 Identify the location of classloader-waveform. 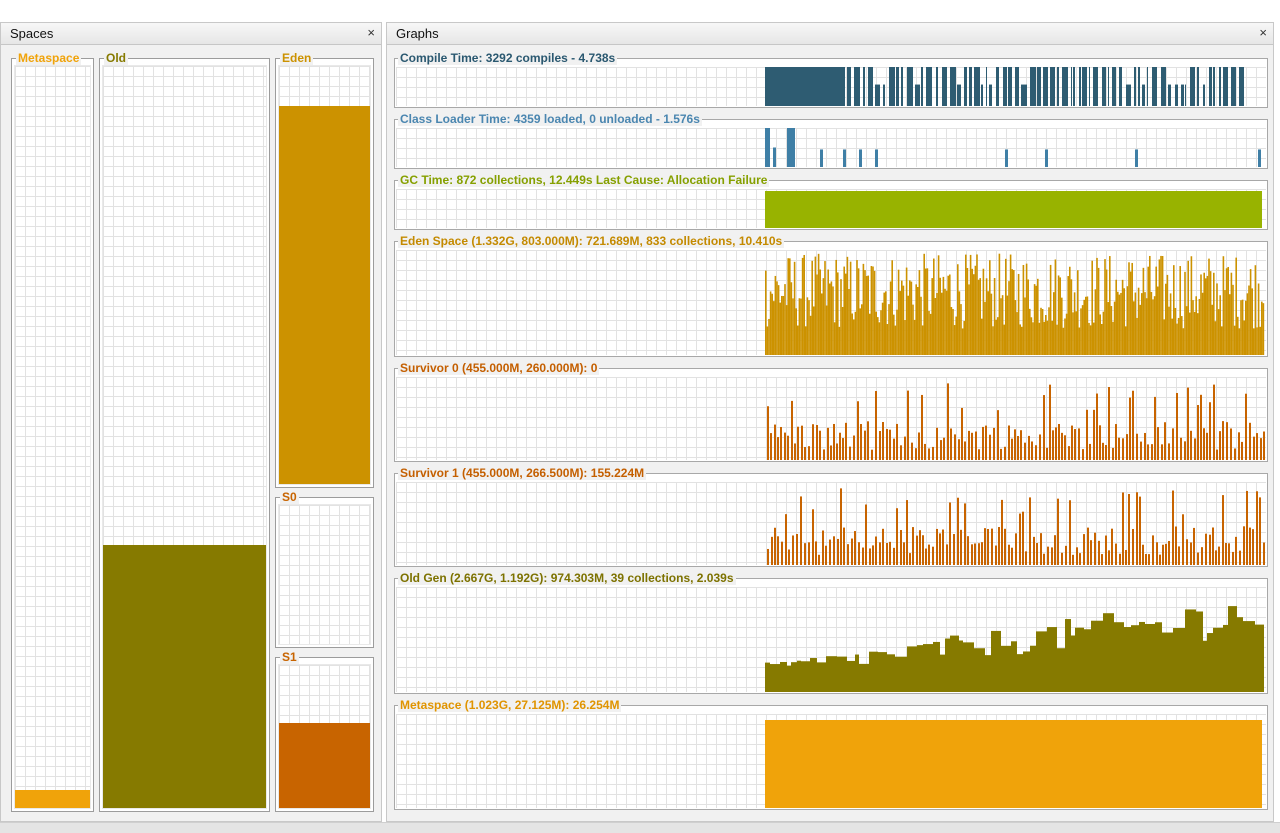
(1013, 147).